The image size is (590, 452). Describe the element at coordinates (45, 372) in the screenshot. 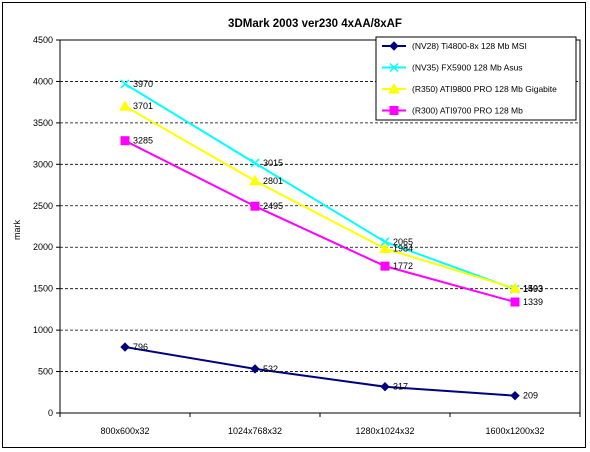

I see `y-tick-label: 500` at that location.